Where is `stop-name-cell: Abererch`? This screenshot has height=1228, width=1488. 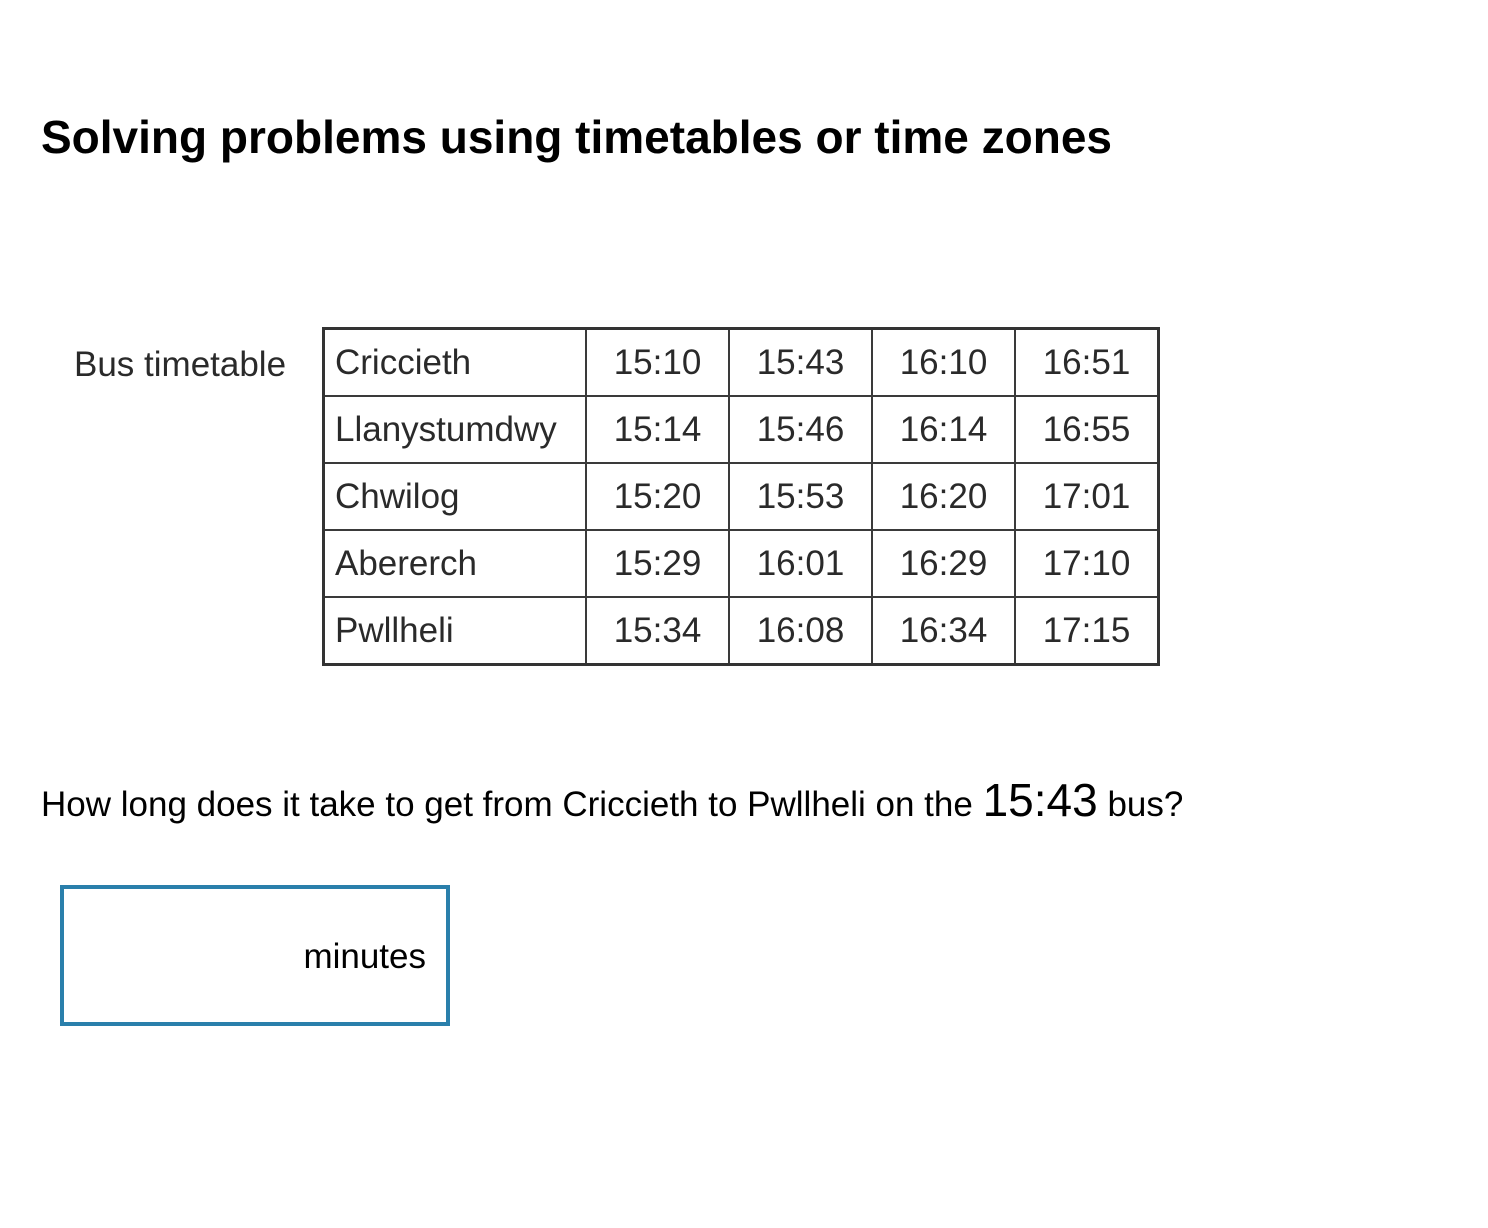 stop-name-cell: Abererch is located at coordinates (454, 563).